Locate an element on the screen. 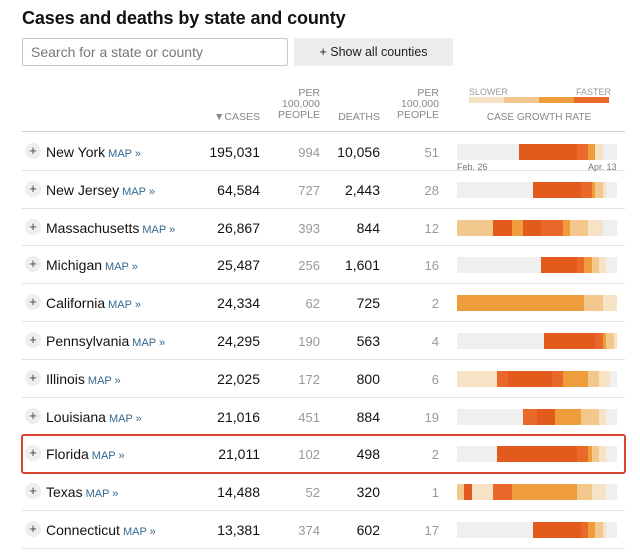  table-row: + Texas MAP » 14,488 52 320 1 is located at coordinates (323, 492).